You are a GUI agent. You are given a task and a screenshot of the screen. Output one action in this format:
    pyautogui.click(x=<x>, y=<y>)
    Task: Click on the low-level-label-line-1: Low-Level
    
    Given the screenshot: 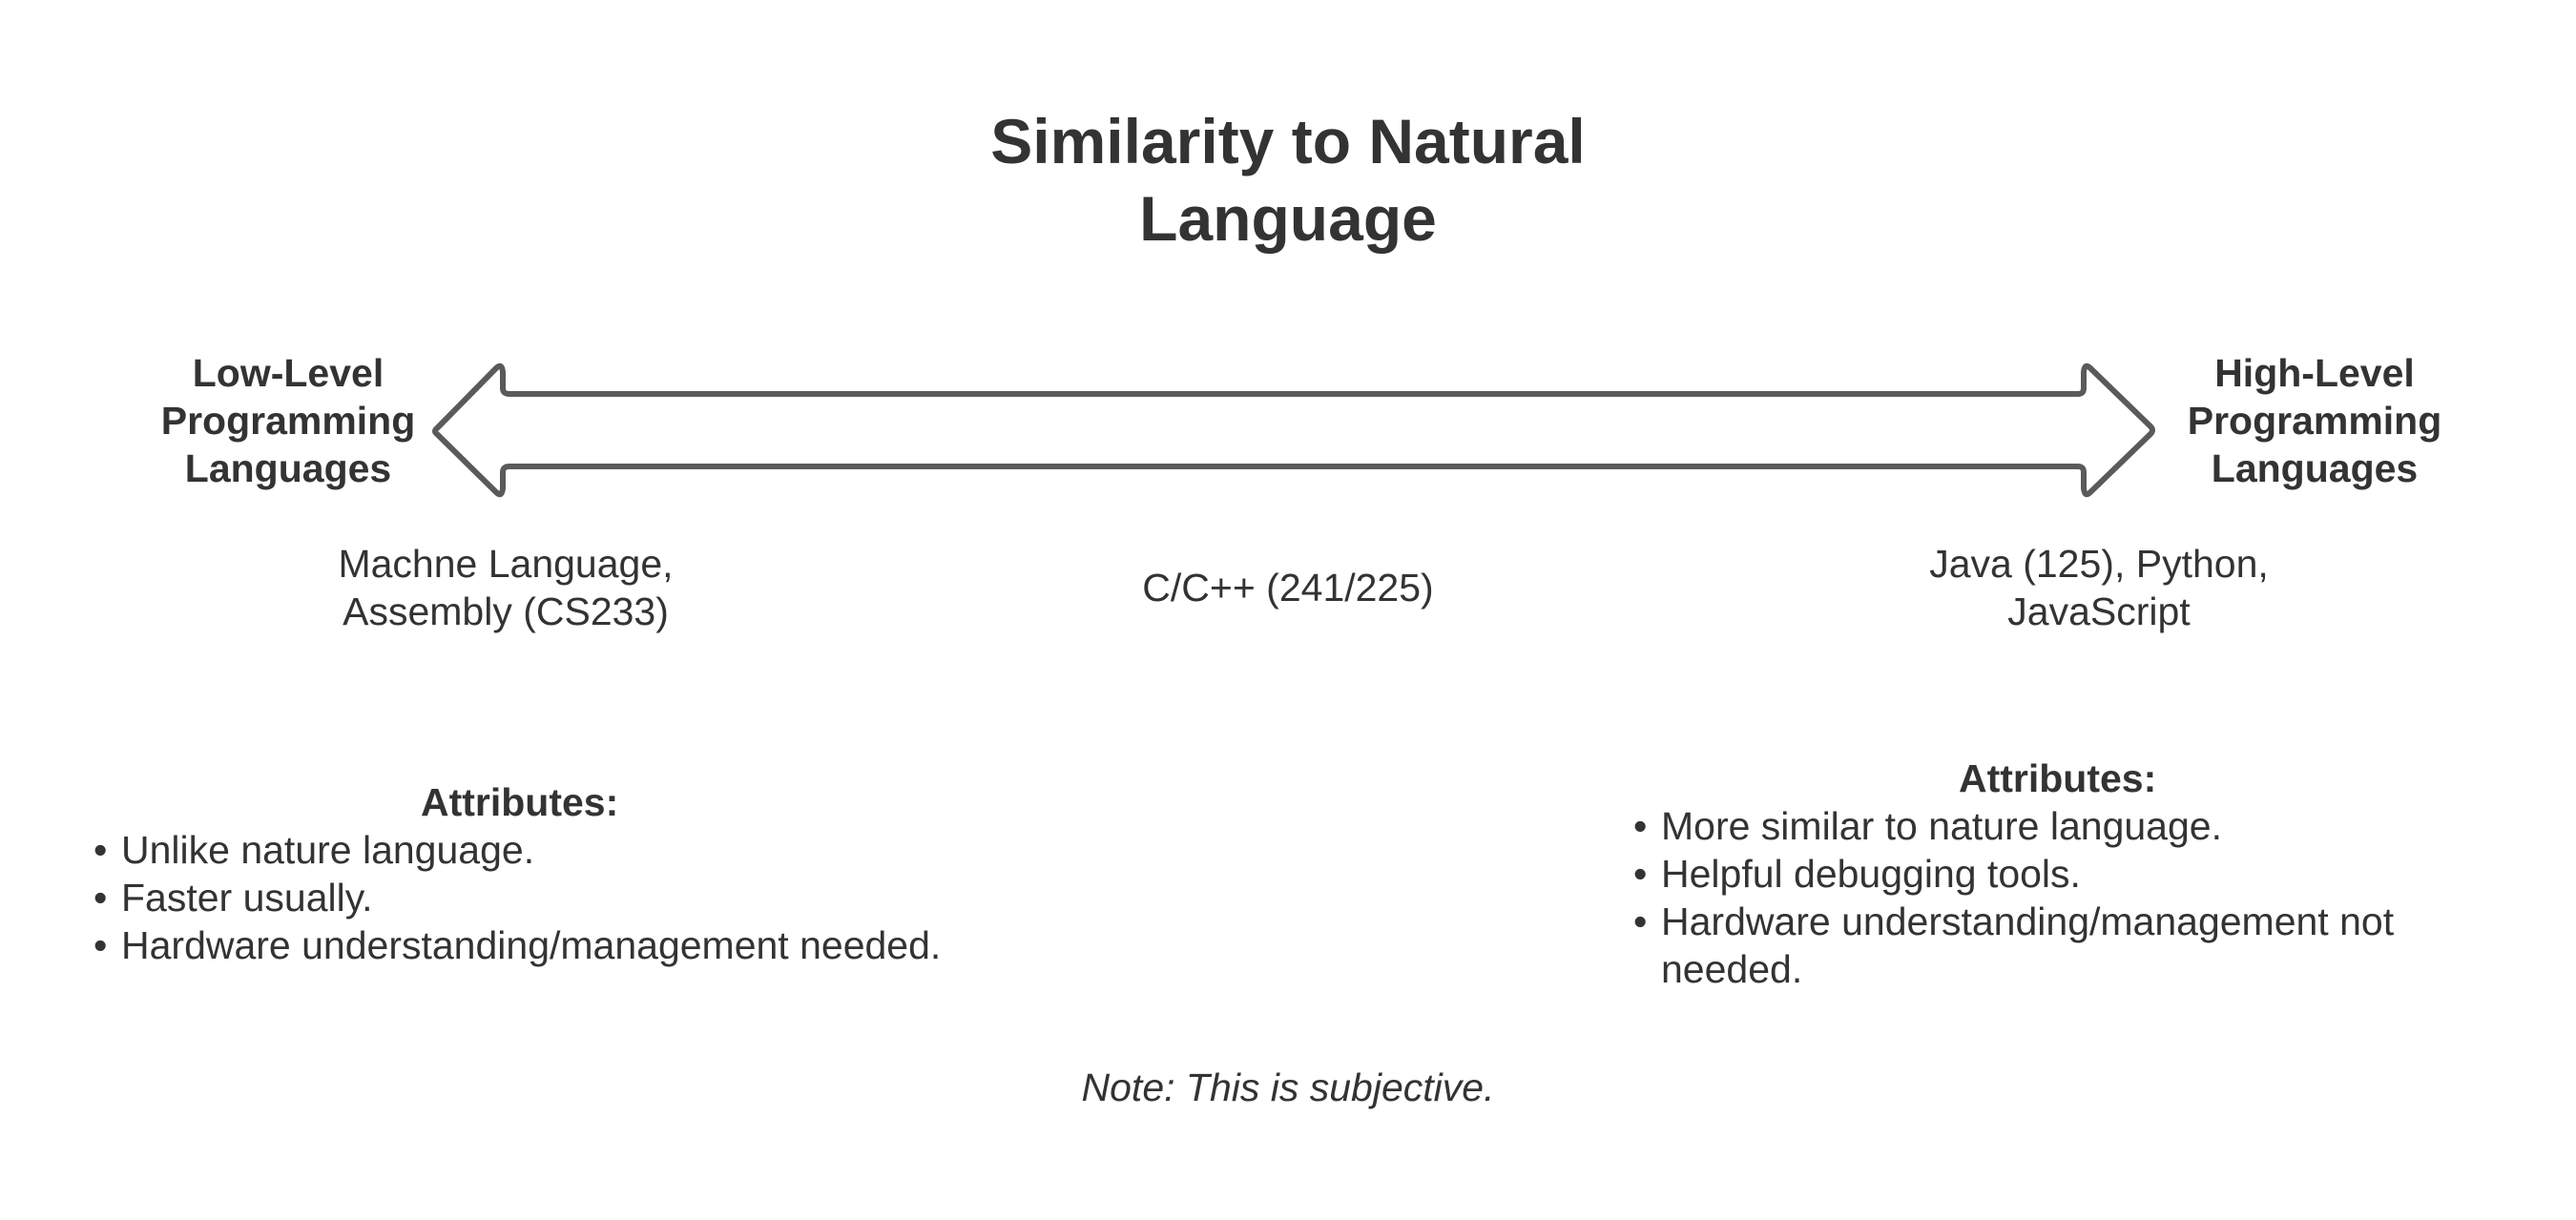 What is the action you would take?
    pyautogui.click(x=288, y=373)
    